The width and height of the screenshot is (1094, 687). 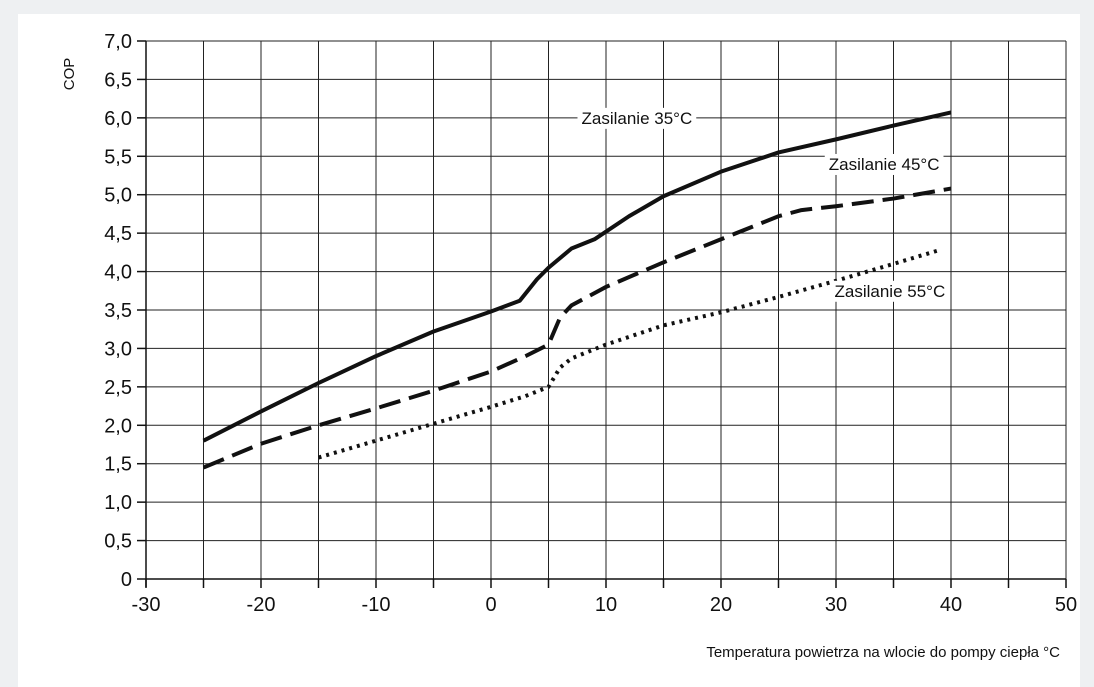 I want to click on series-label-3: Zasilanie 55°C, so click(x=890, y=291).